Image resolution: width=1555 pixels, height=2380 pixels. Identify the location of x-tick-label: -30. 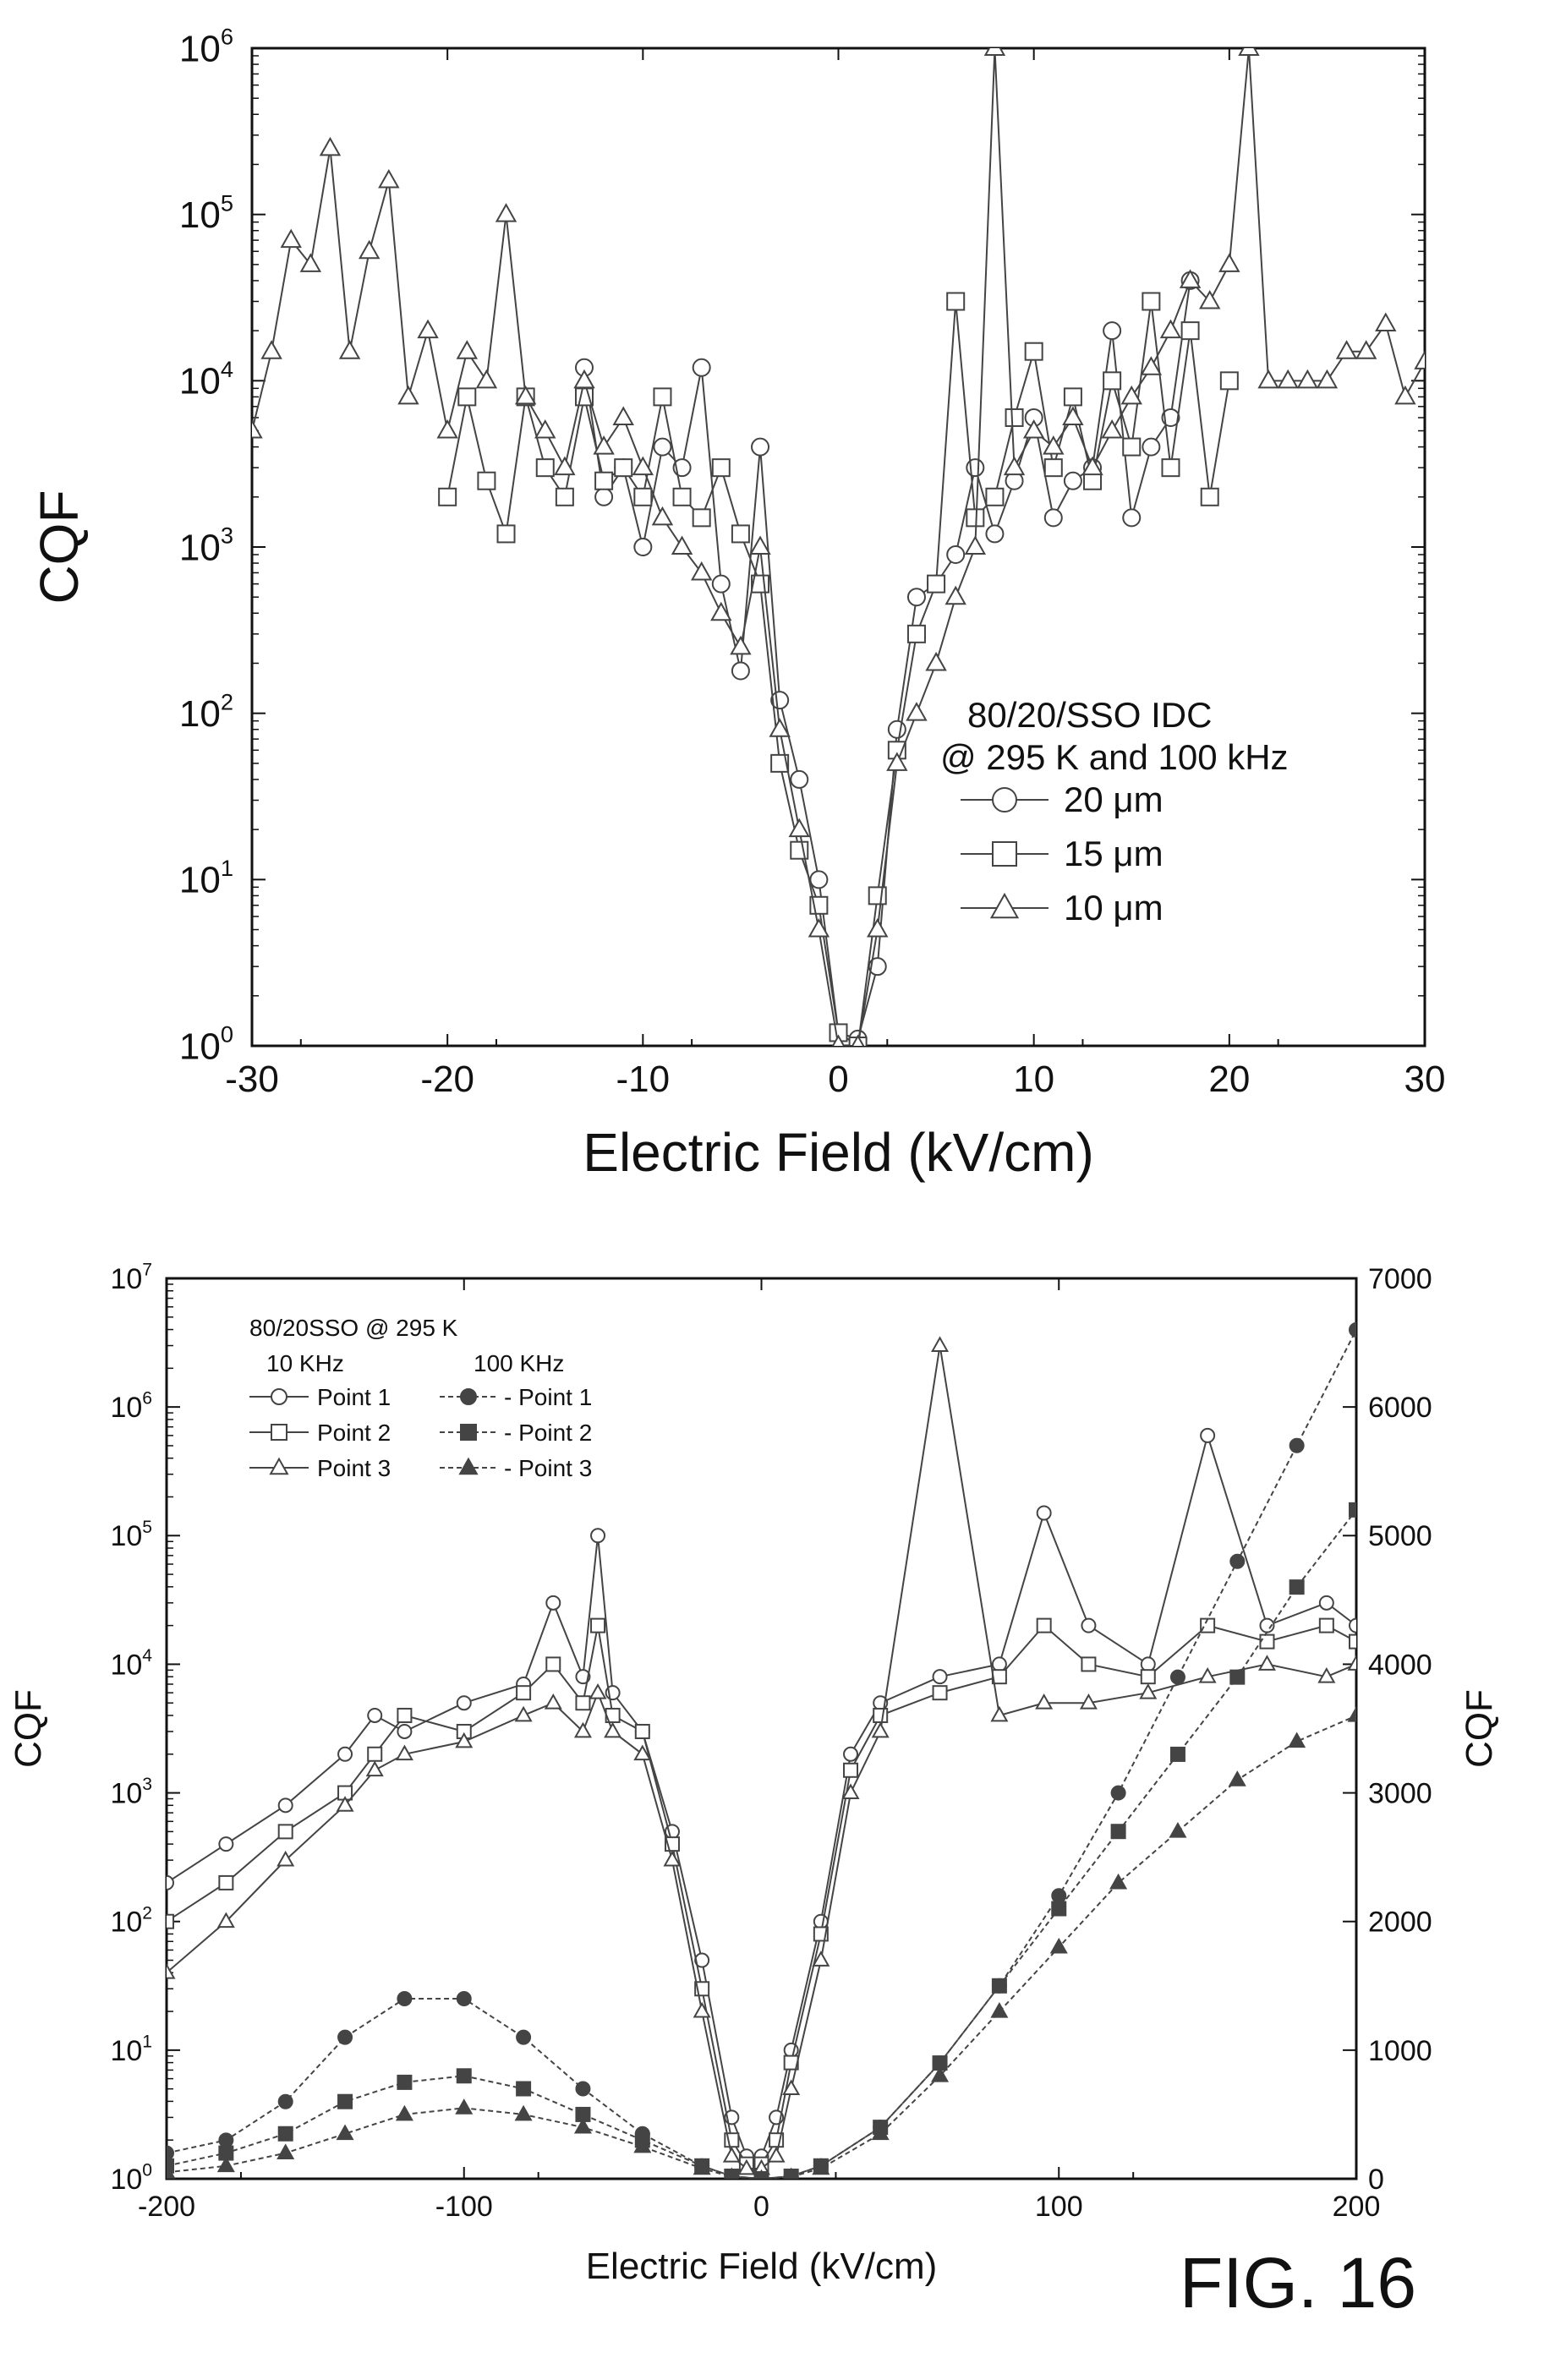
(252, 1079).